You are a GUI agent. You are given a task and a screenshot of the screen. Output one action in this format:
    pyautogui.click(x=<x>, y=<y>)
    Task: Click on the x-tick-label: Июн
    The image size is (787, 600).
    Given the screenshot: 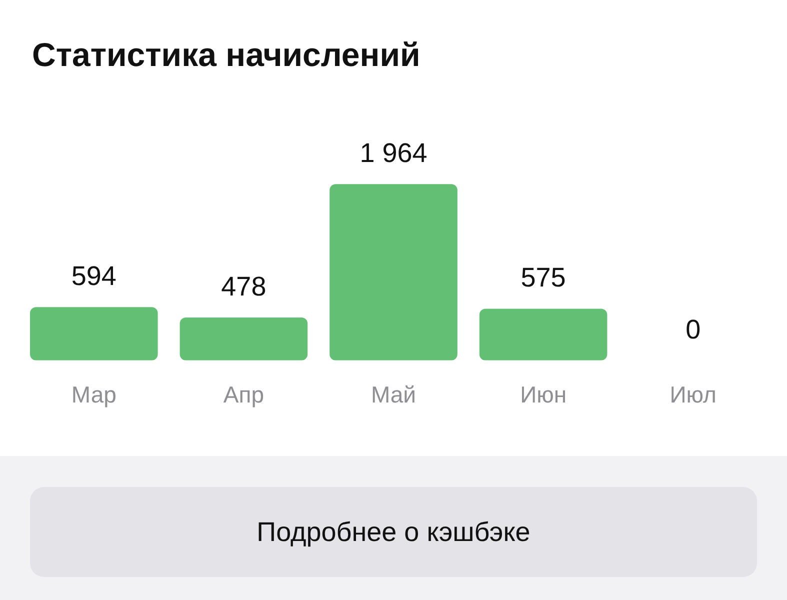 What is the action you would take?
    pyautogui.click(x=543, y=395)
    